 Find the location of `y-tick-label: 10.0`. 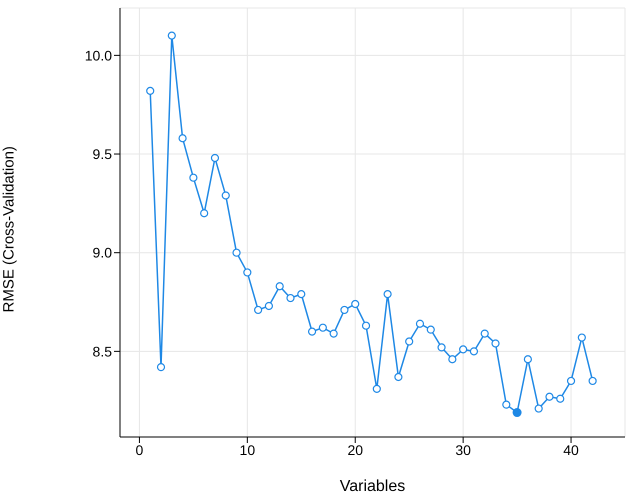

y-tick-label: 10.0 is located at coordinates (98, 55).